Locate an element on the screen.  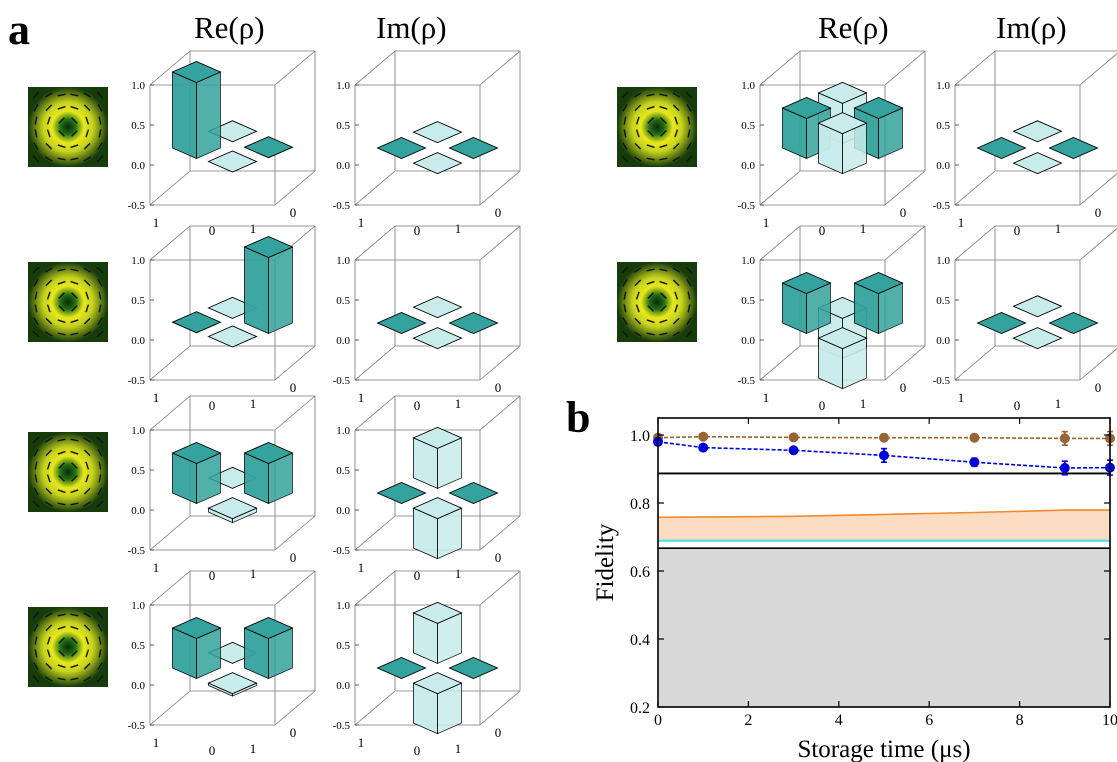
beam-profile-image is located at coordinates (68, 127).